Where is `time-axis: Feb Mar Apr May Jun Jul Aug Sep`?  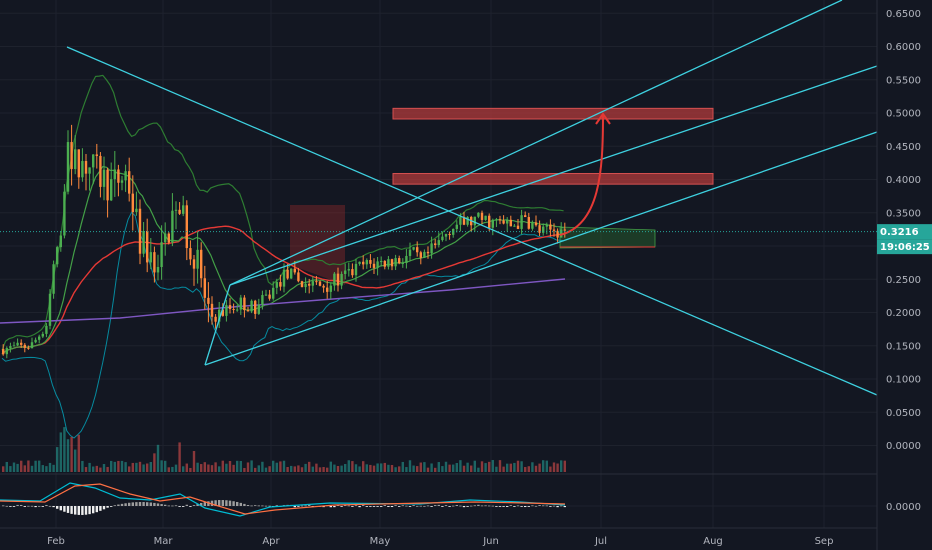
time-axis: Feb Mar Apr May Jun Jul Aug Sep is located at coordinates (440, 541).